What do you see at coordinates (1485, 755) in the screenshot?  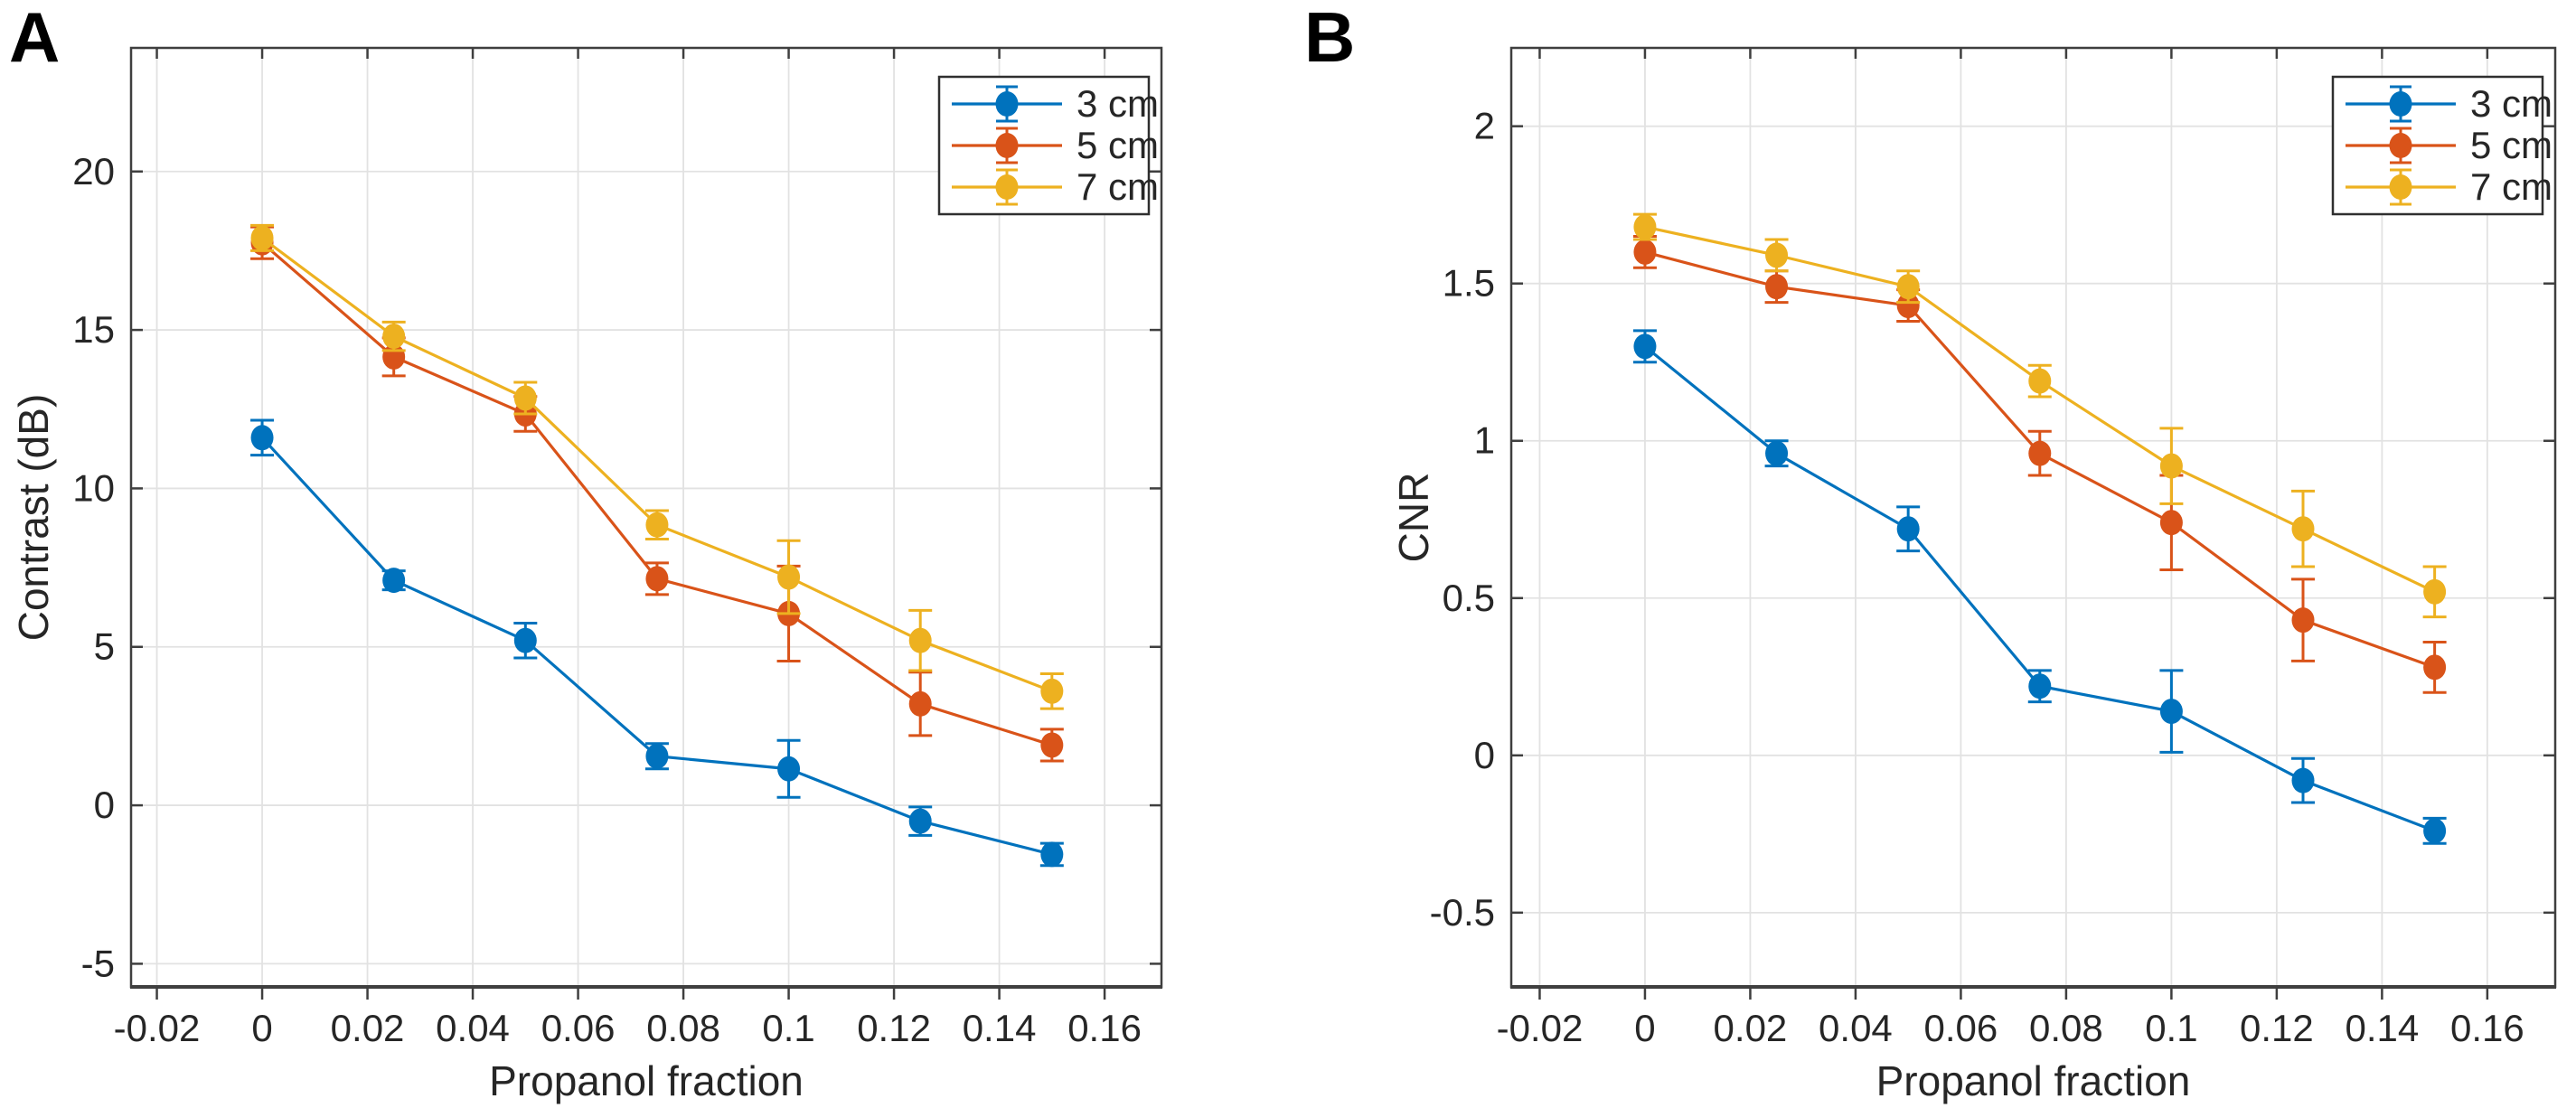 I see `y-tick-label: 0` at bounding box center [1485, 755].